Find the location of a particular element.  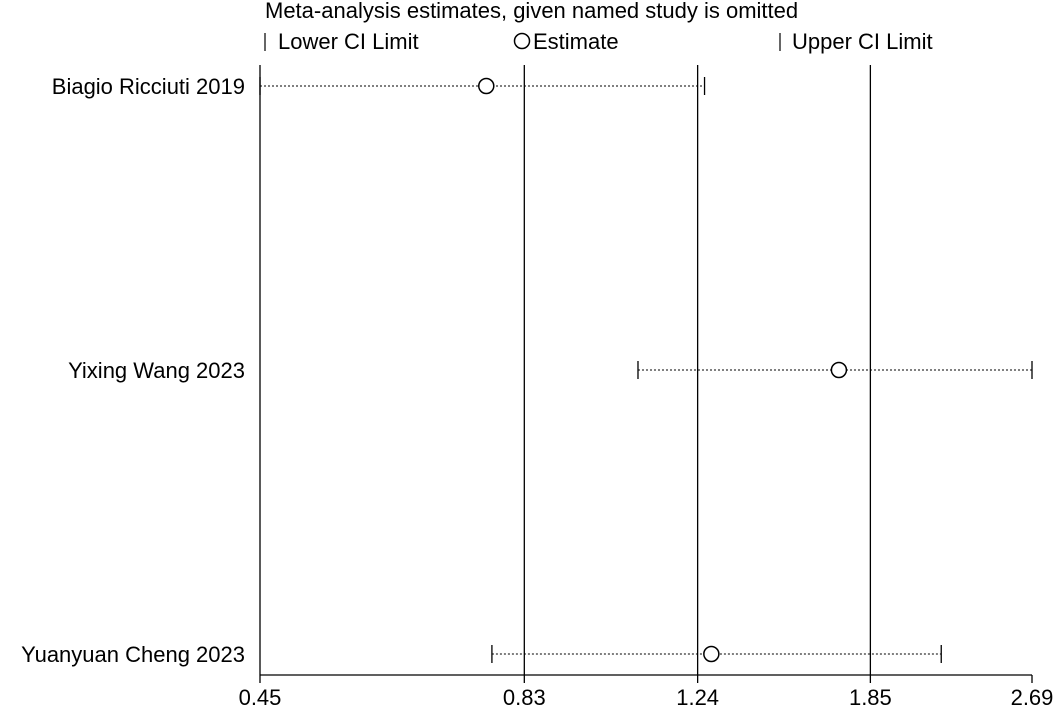

legend: Lower CI Limit Estimate Upper CI Limit is located at coordinates (598, 41).